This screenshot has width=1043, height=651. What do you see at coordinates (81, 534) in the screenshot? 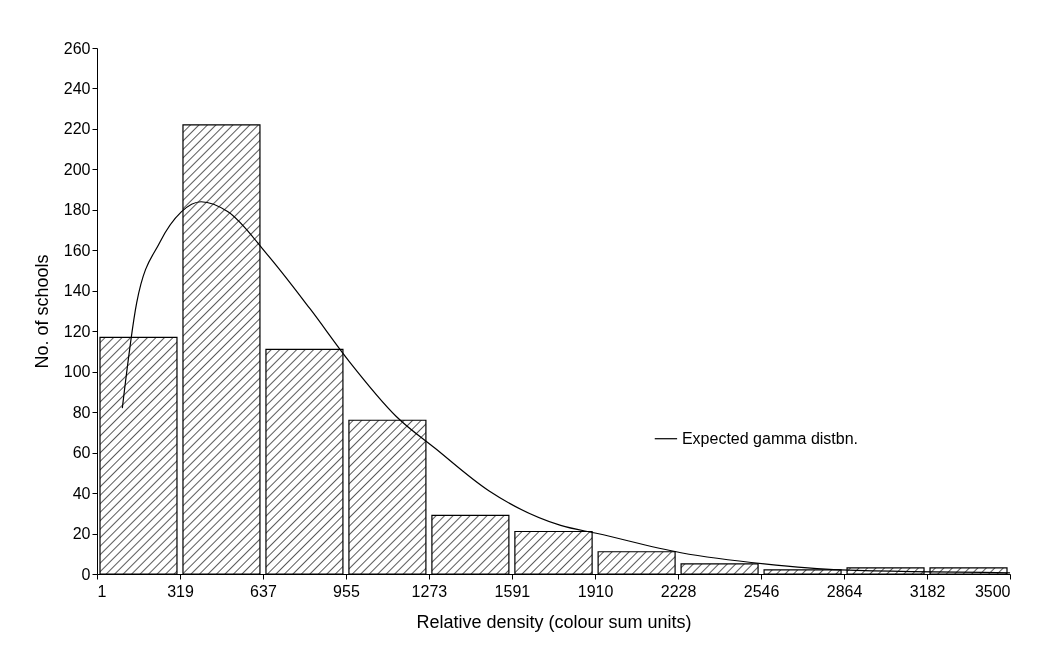
I see `y-tick-label: 20` at bounding box center [81, 534].